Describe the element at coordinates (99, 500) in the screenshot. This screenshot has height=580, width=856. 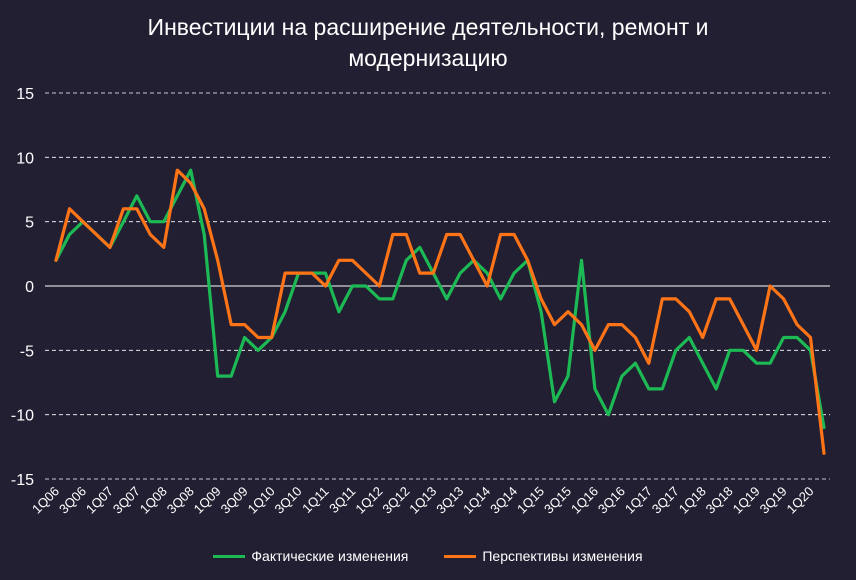
I see `x-tick-label: 1Q07` at that location.